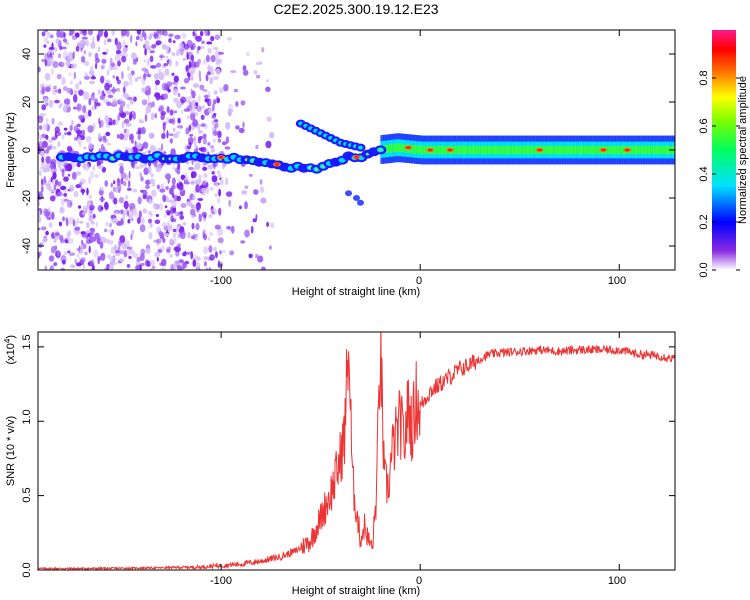  Describe the element at coordinates (627, 150) in the screenshot. I see `hot-spot` at that location.